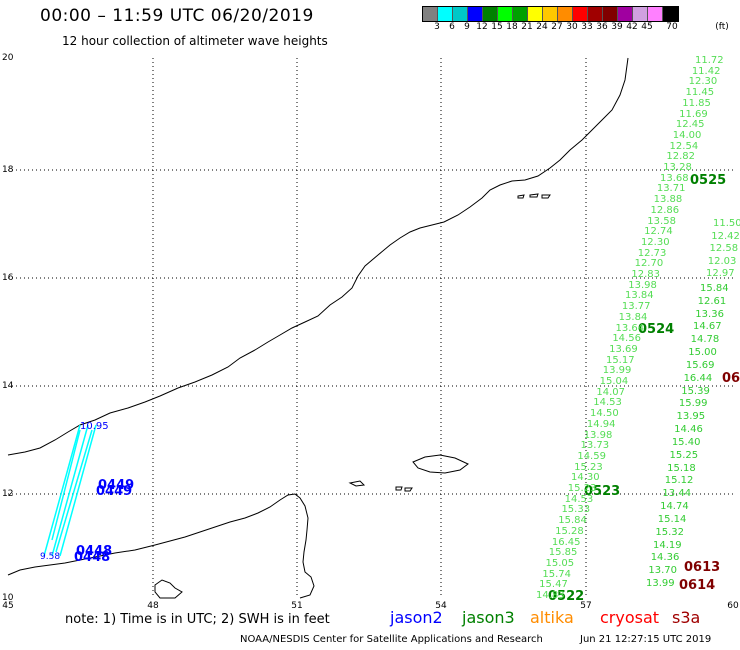 The height and width of the screenshot is (650, 740). Describe the element at coordinates (709, 314) in the screenshot. I see `wave-height-value: 13.36` at that location.